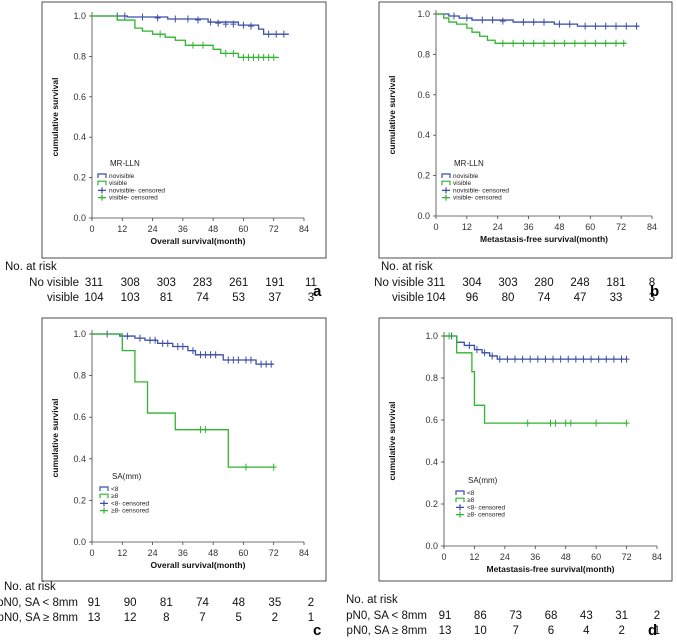 This screenshot has width=677, height=640. Describe the element at coordinates (431, 378) in the screenshot. I see `y-tick-label: 0.8` at that location.